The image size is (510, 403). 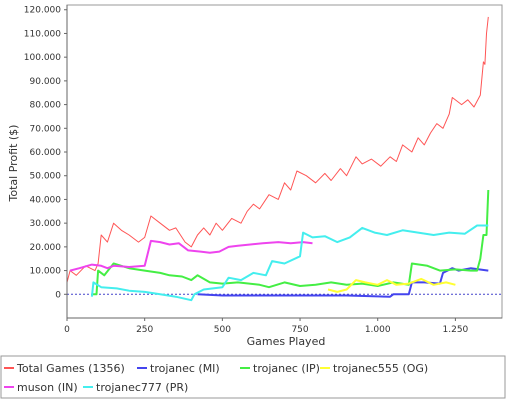 What do you see at coordinates (144, 330) in the screenshot?
I see `x-tick-label: 250` at bounding box center [144, 330].